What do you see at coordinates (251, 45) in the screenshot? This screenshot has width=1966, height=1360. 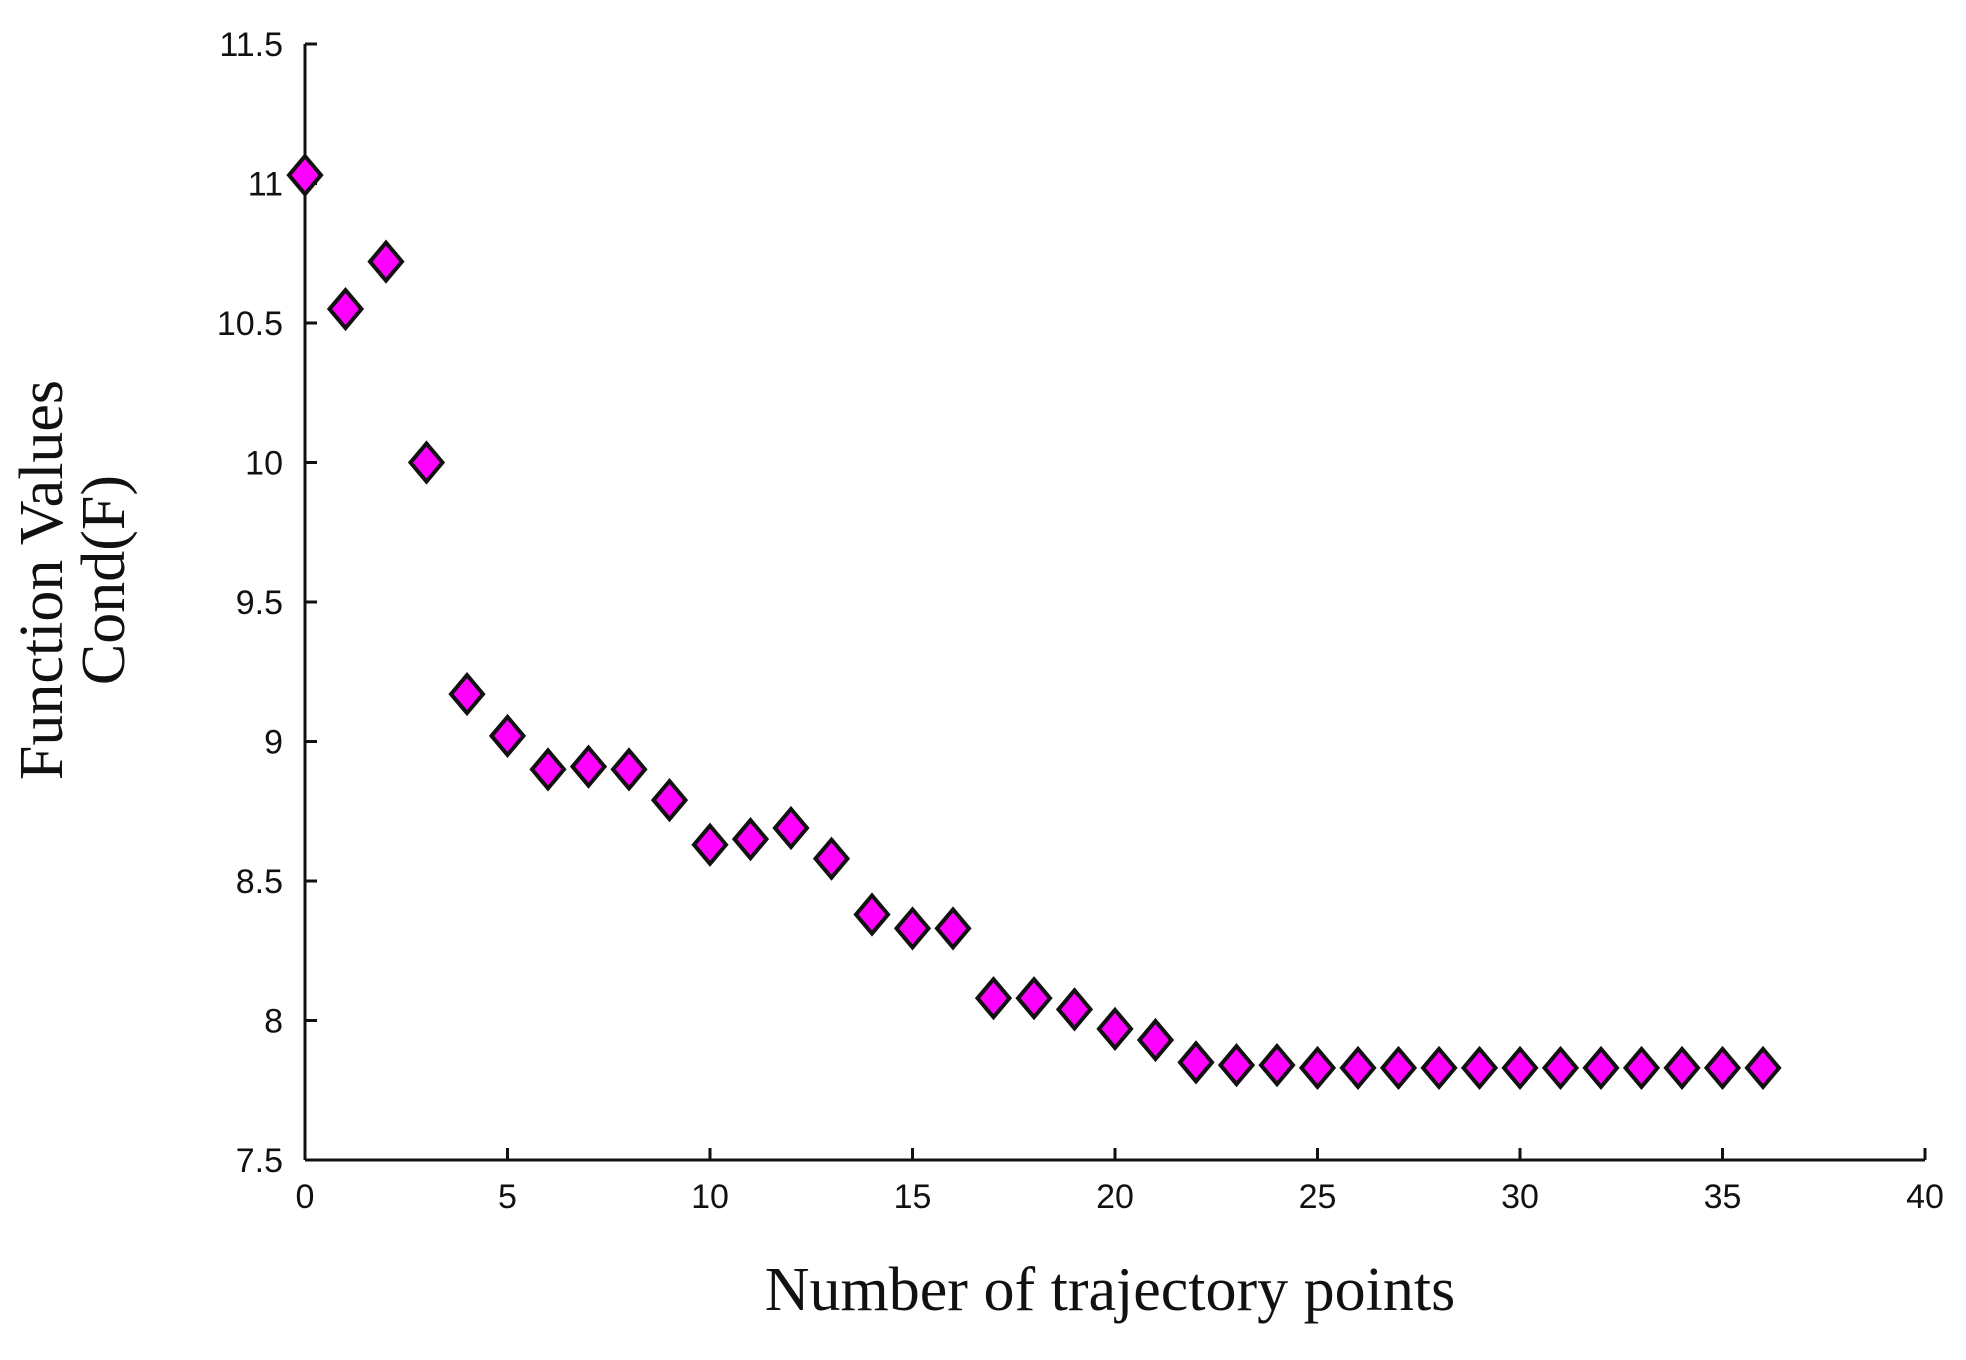 I see `y-tick-label: 11.5` at bounding box center [251, 45].